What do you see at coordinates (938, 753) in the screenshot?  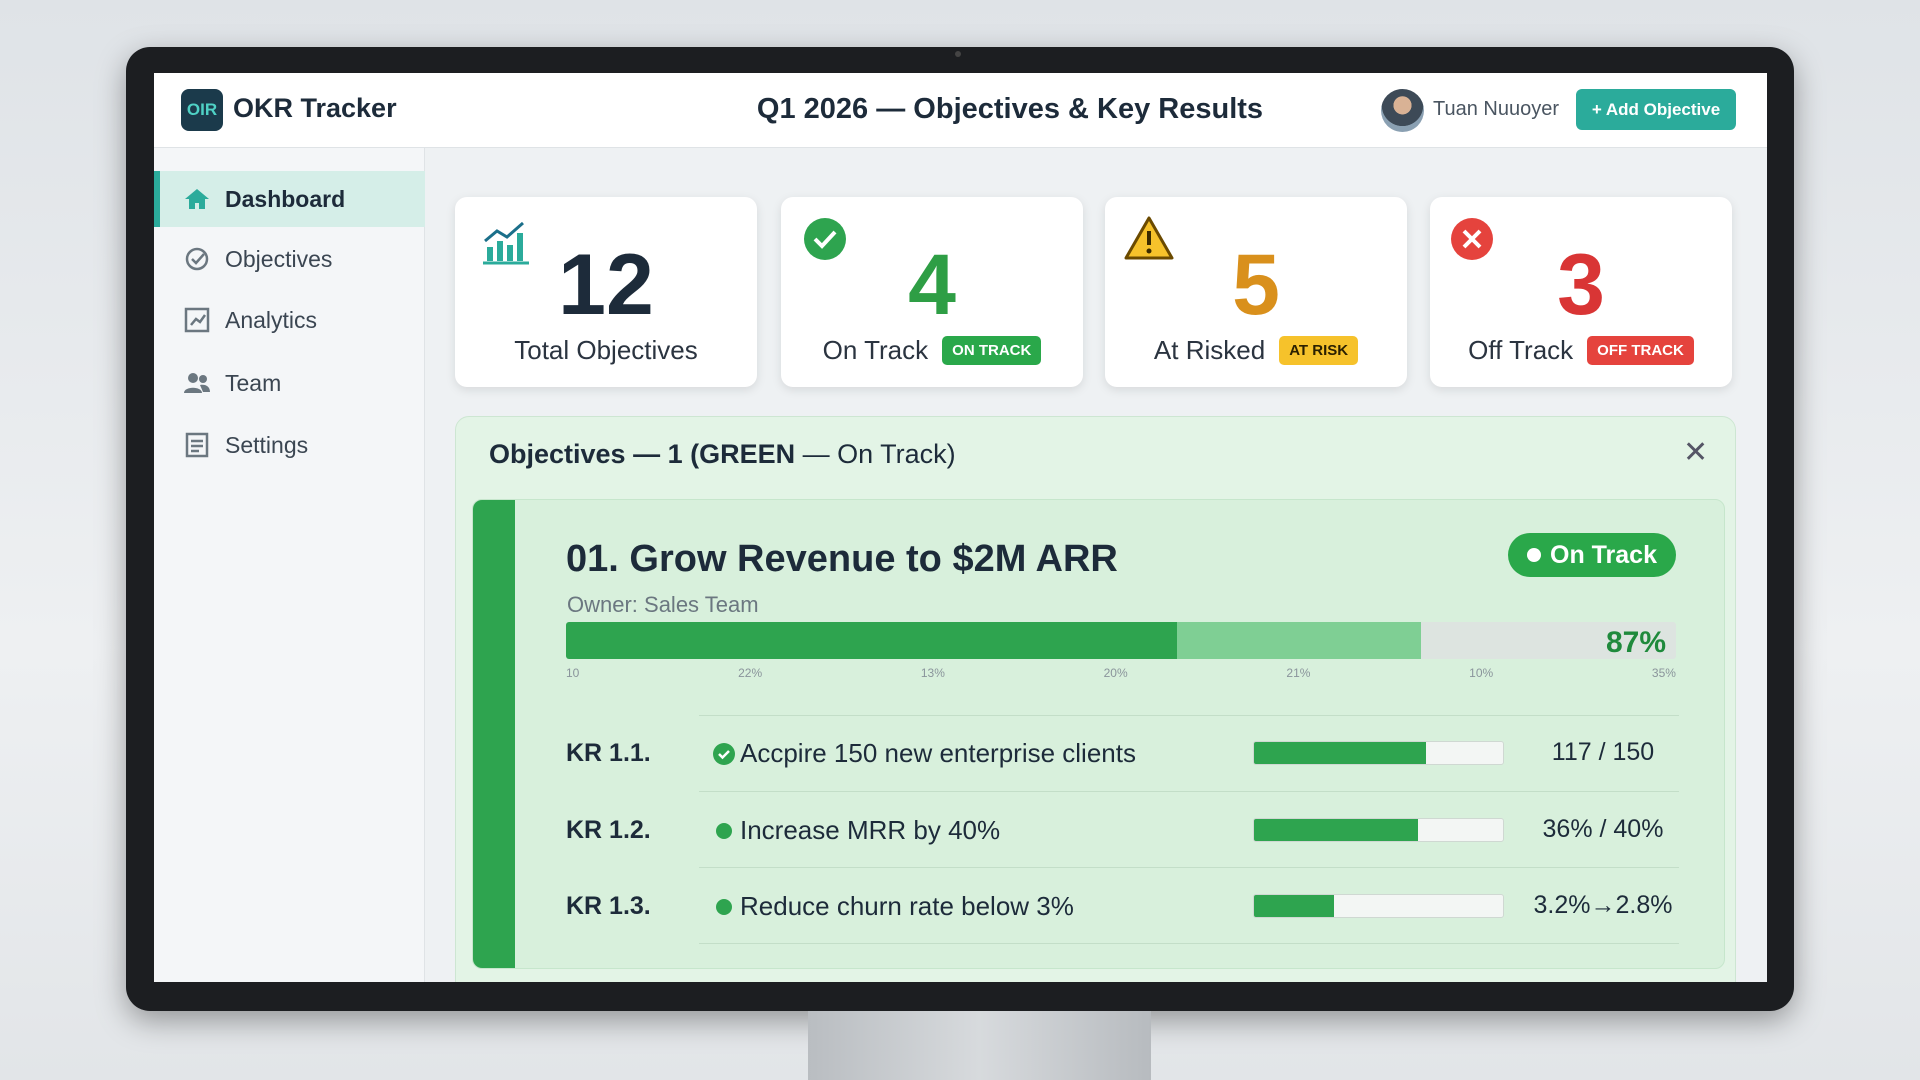 I see `kr-text: Accpire 150 new enterprise clients` at bounding box center [938, 753].